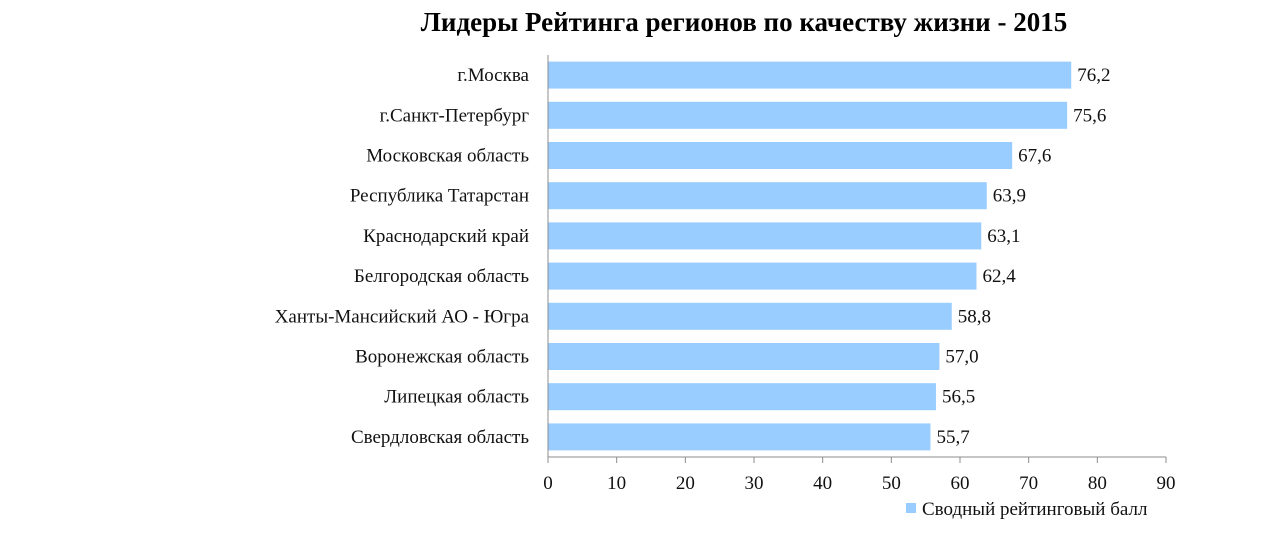 The height and width of the screenshot is (555, 1280). Describe the element at coordinates (958, 397) in the screenshot. I see `value-label: 56,5` at that location.